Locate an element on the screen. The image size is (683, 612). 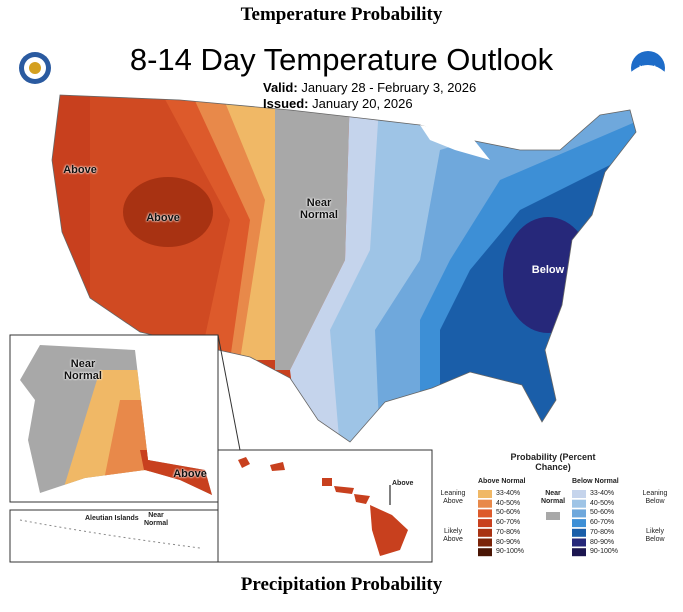
map-label: Aleutian Islands is located at coordinates (112, 518).